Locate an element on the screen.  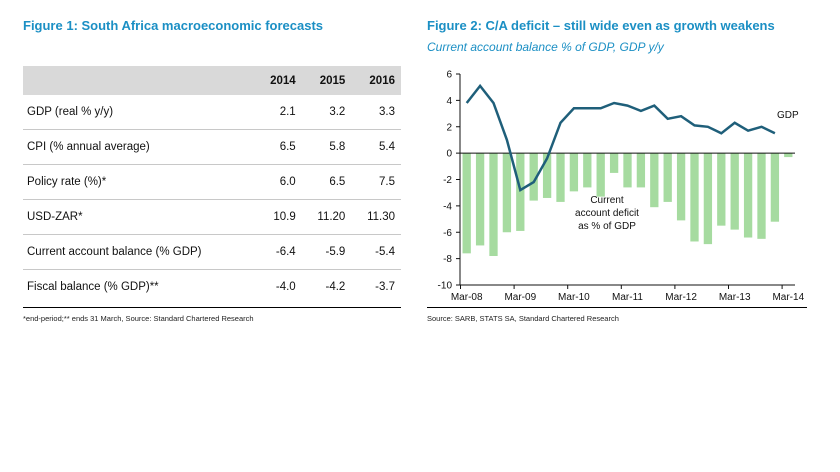
gdp-series-line is located at coordinates (620, 138).